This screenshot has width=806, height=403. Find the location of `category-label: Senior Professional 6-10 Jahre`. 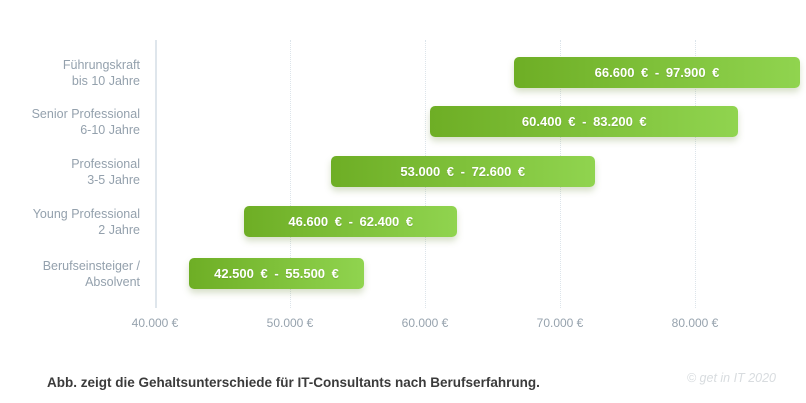

category-label: Senior Professional 6-10 Jahre is located at coordinates (70, 122).